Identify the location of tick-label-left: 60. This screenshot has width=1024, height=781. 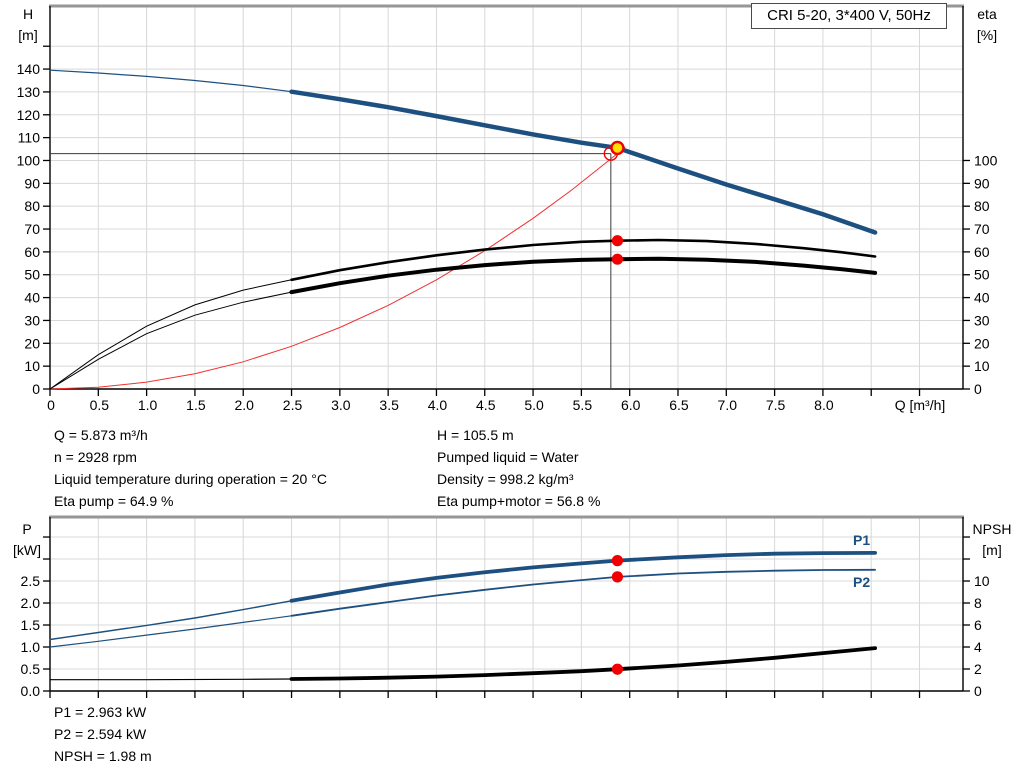
(32, 252).